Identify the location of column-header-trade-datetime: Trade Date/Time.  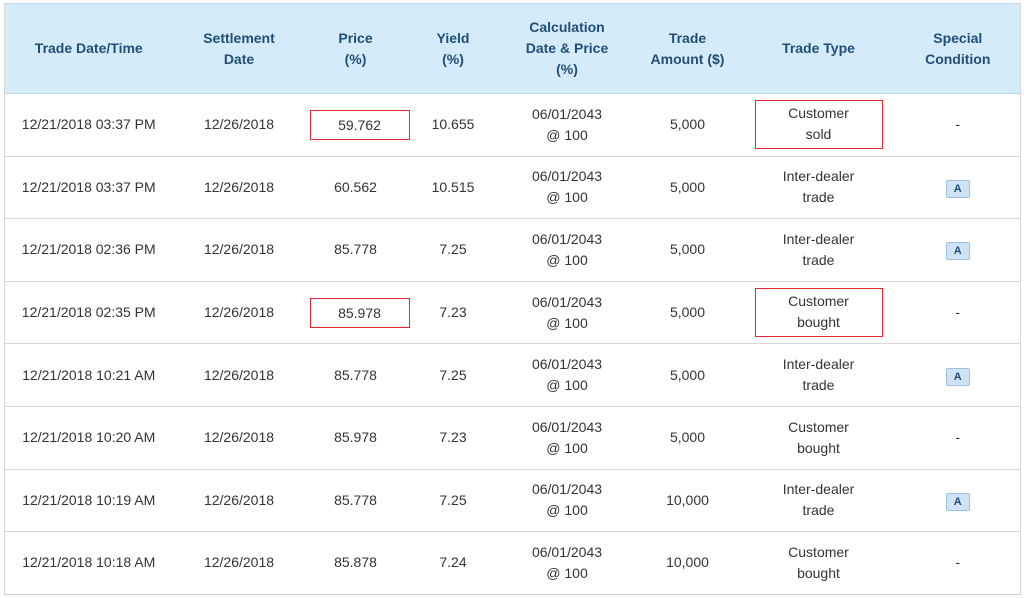
(88, 48).